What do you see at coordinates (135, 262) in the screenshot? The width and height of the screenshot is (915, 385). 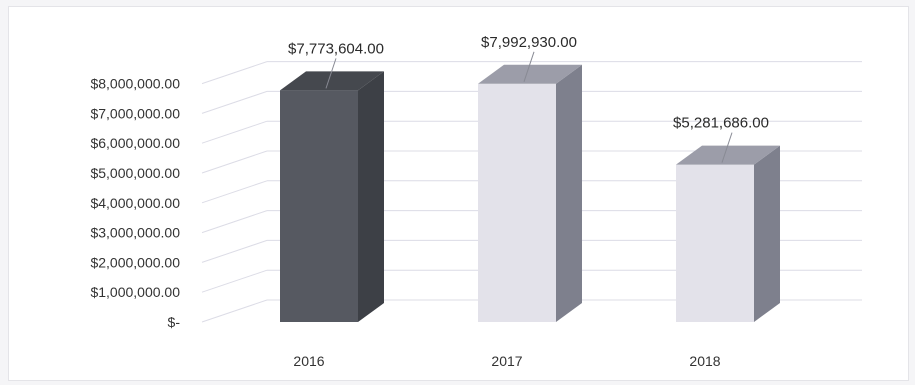 I see `y-tick-label: $2,000,000.00` at bounding box center [135, 262].